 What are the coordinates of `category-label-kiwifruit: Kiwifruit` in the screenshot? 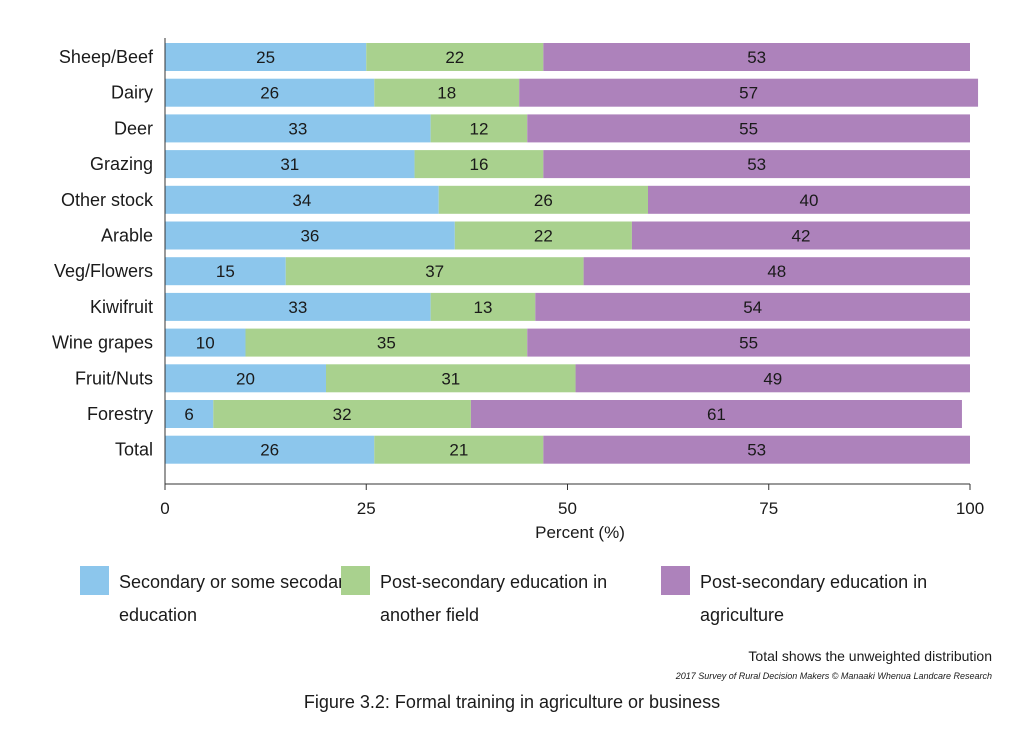 It's located at (121, 307).